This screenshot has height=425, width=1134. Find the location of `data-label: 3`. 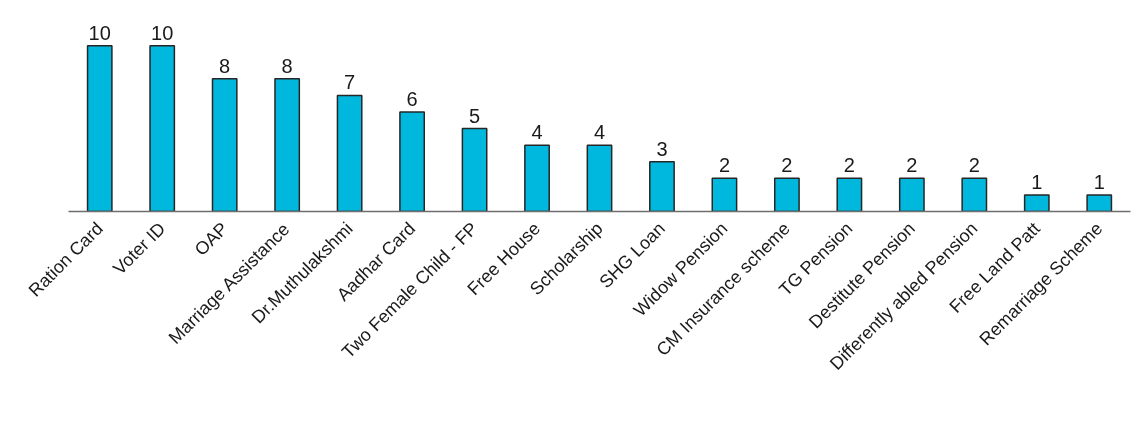

data-label: 3 is located at coordinates (662, 148).